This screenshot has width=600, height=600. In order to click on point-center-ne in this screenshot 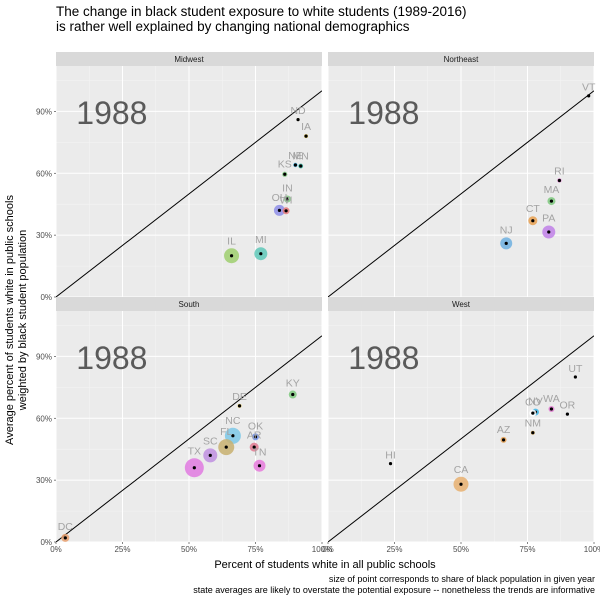, I will do `click(295, 165)`.